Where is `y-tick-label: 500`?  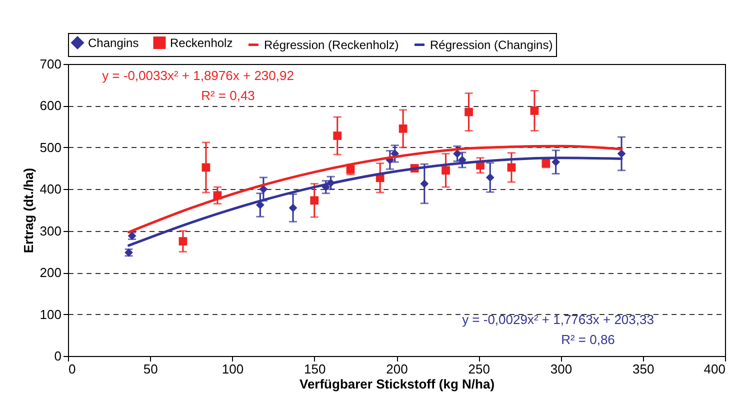
y-tick-label: 500 is located at coordinates (51, 147).